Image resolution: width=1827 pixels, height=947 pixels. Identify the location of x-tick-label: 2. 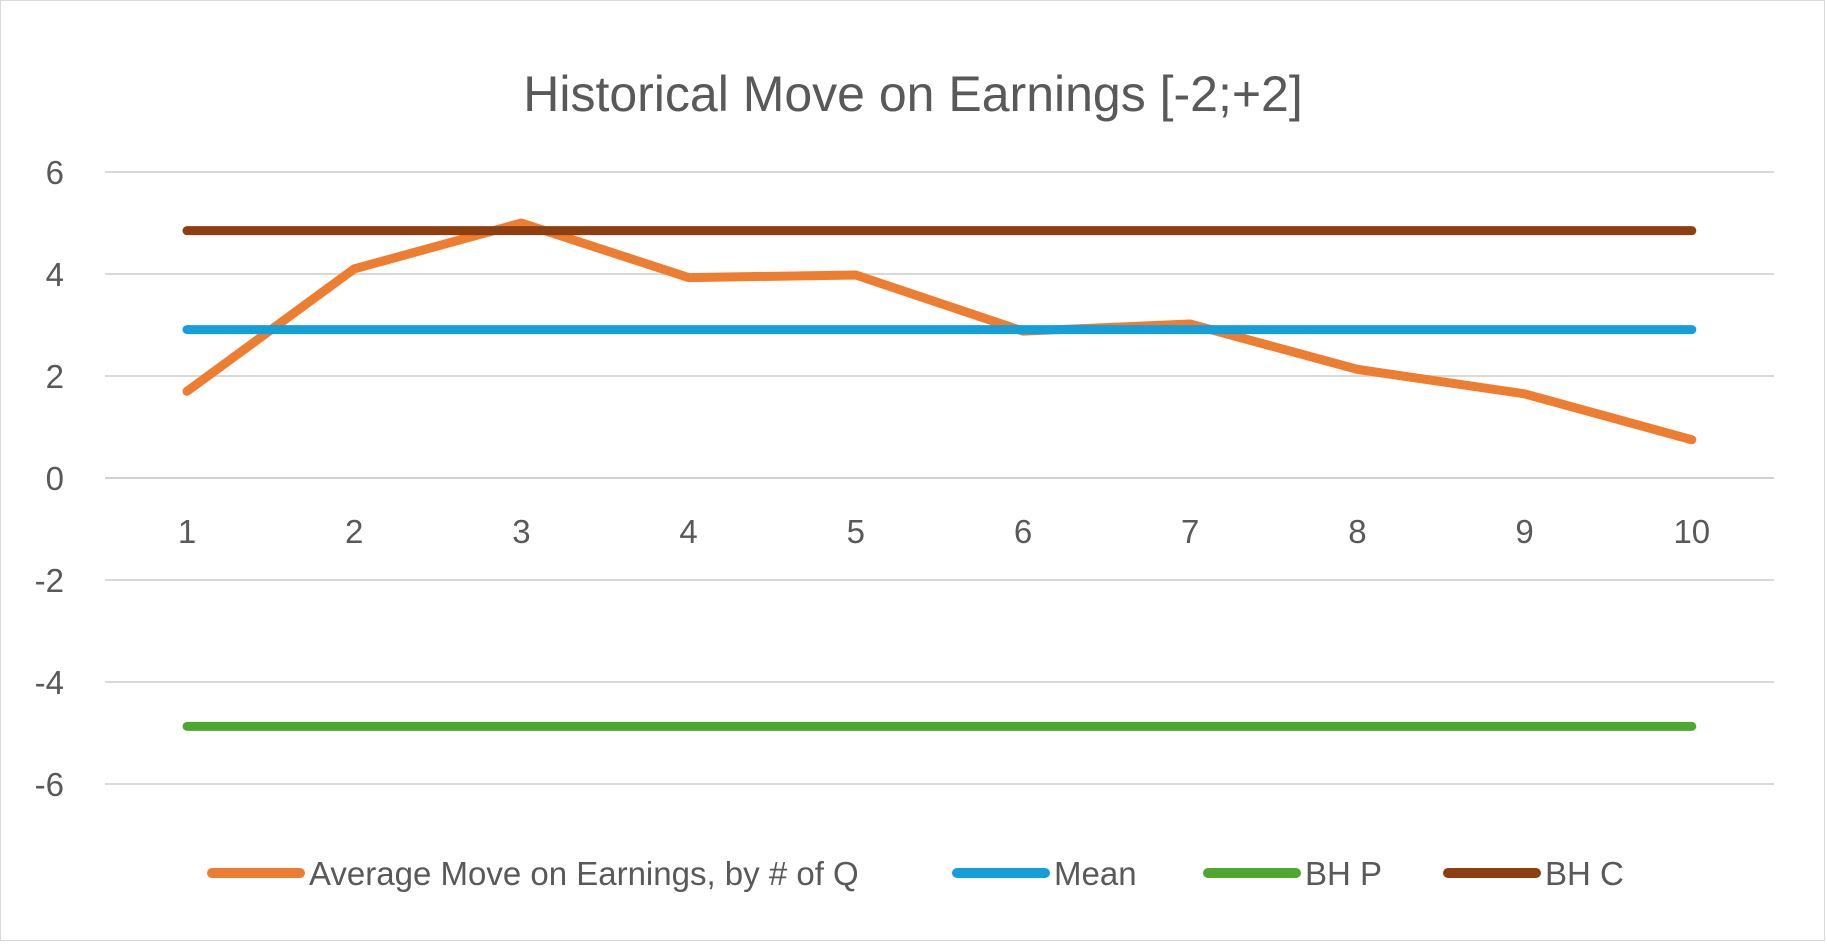
(354, 531).